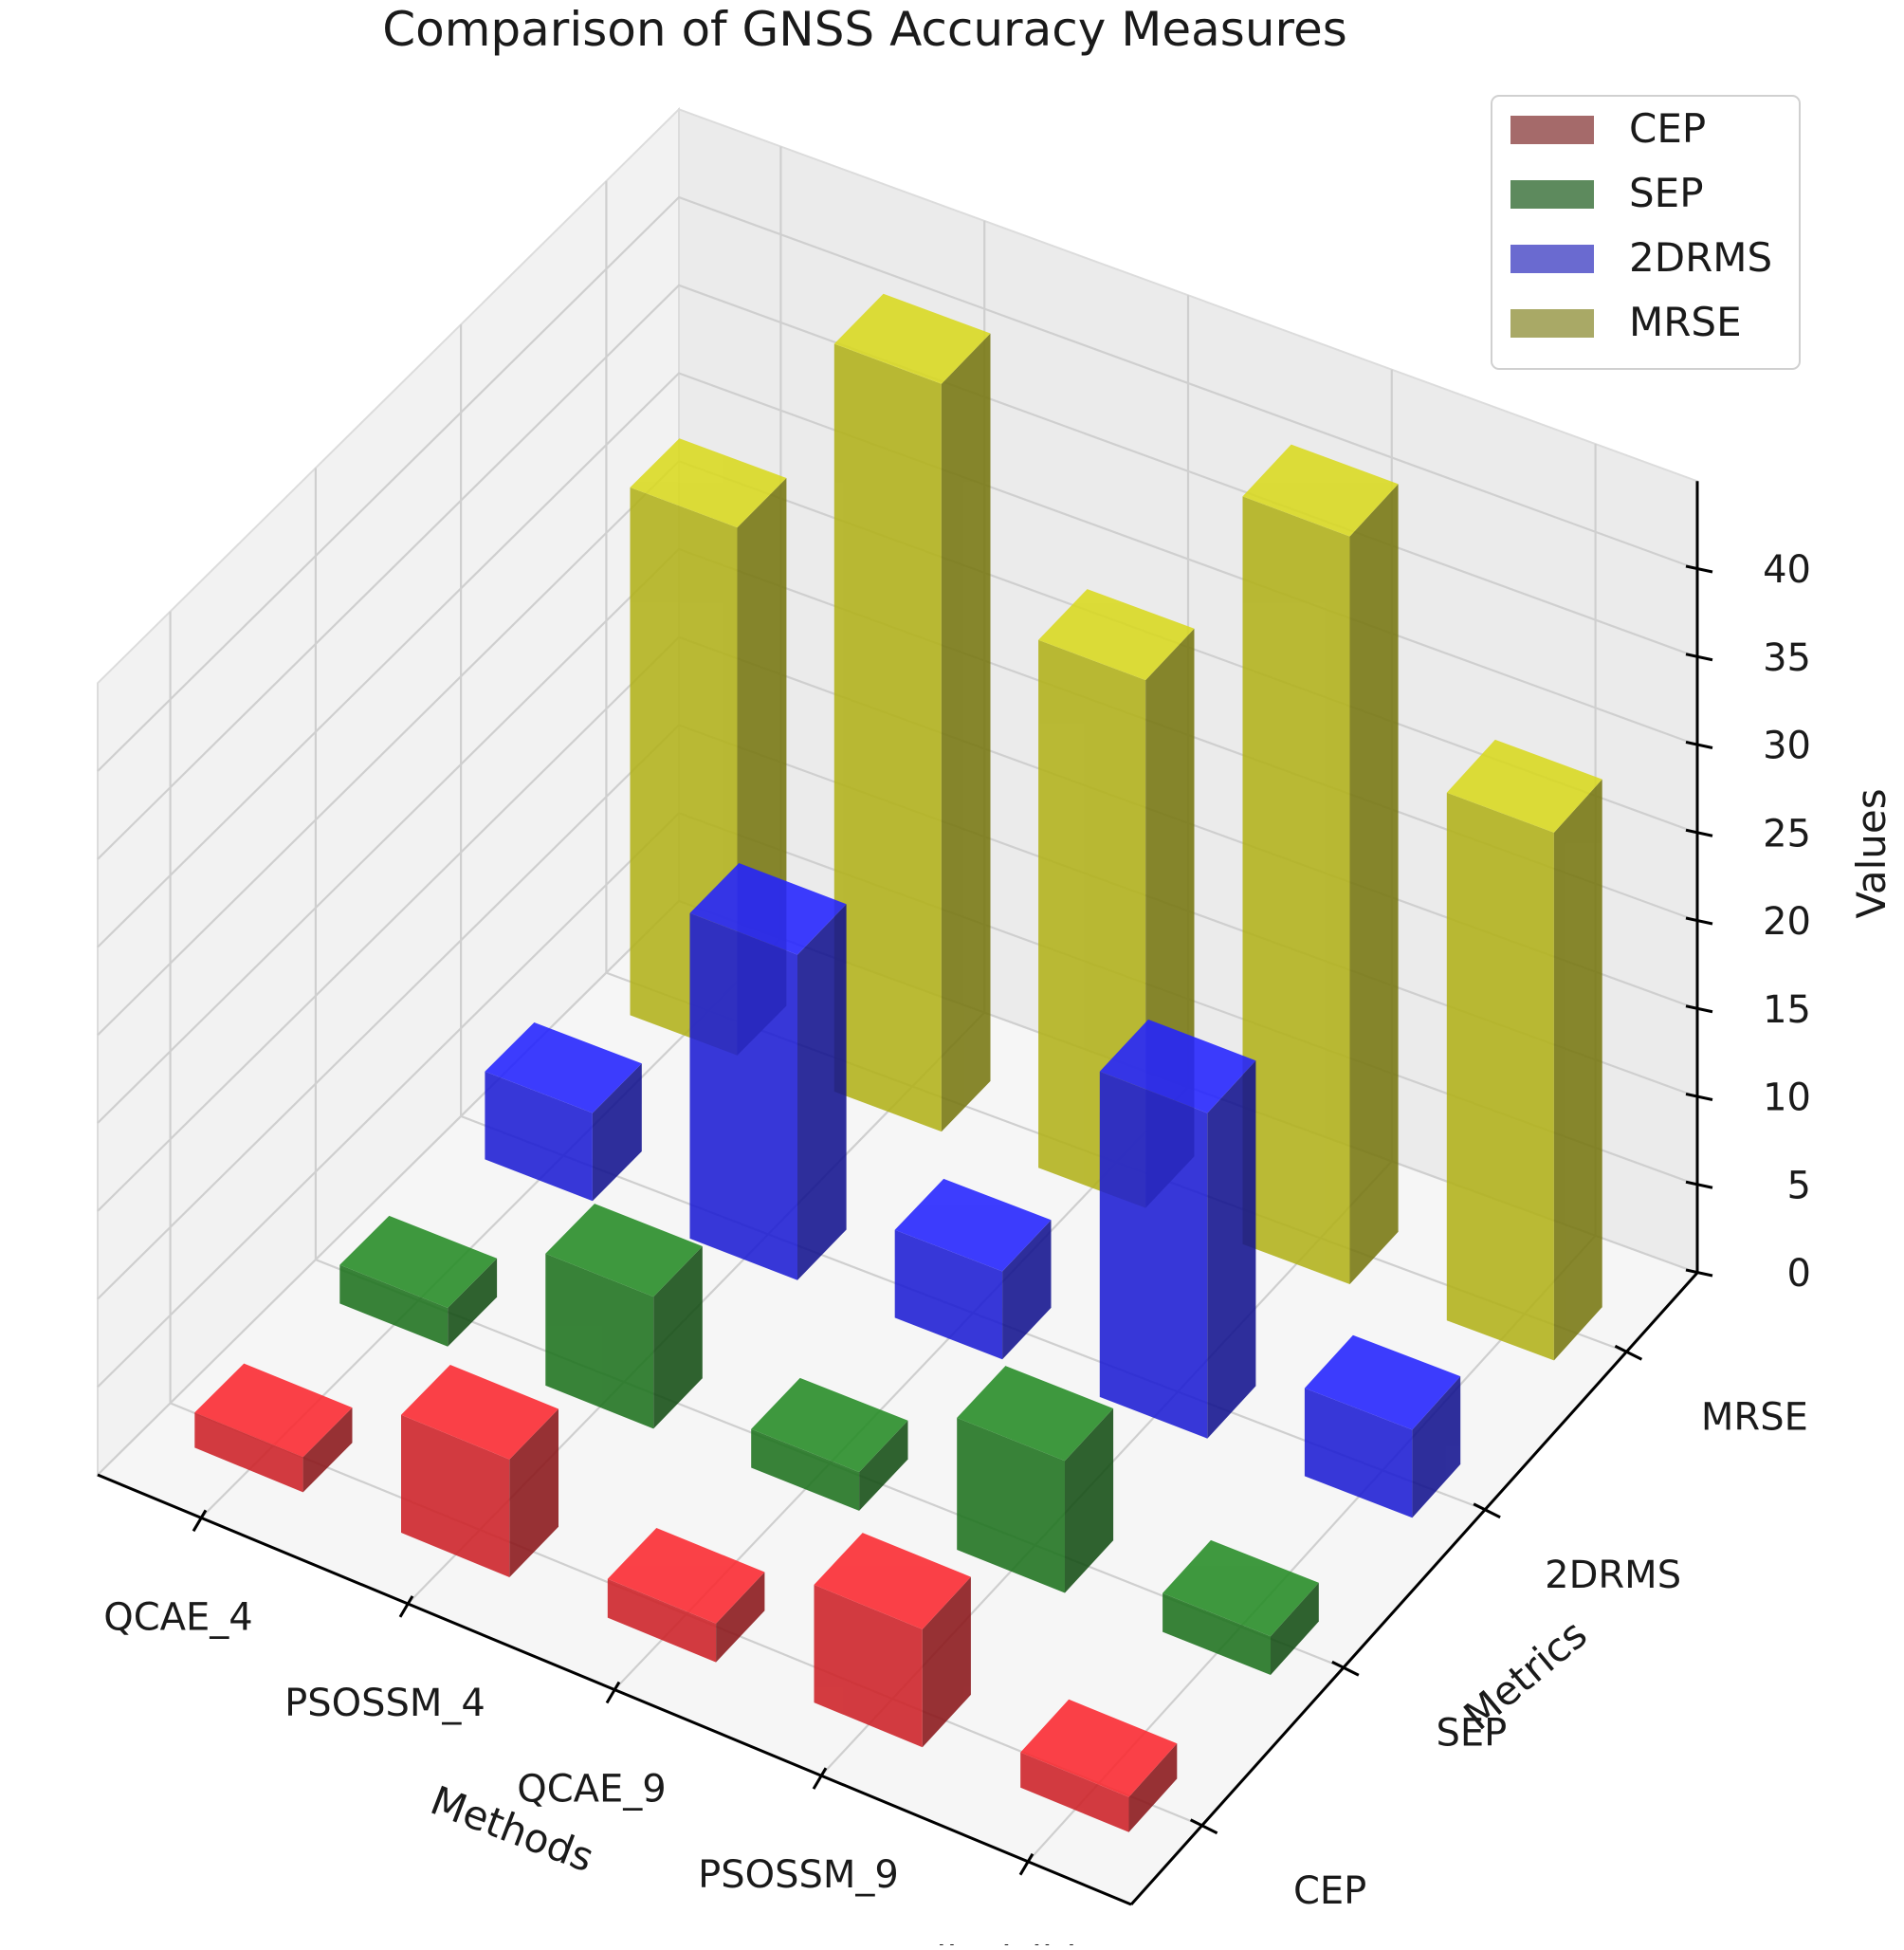 This screenshot has height=1950, width=1904. I want to click on legend-frame, so click(1646, 232).